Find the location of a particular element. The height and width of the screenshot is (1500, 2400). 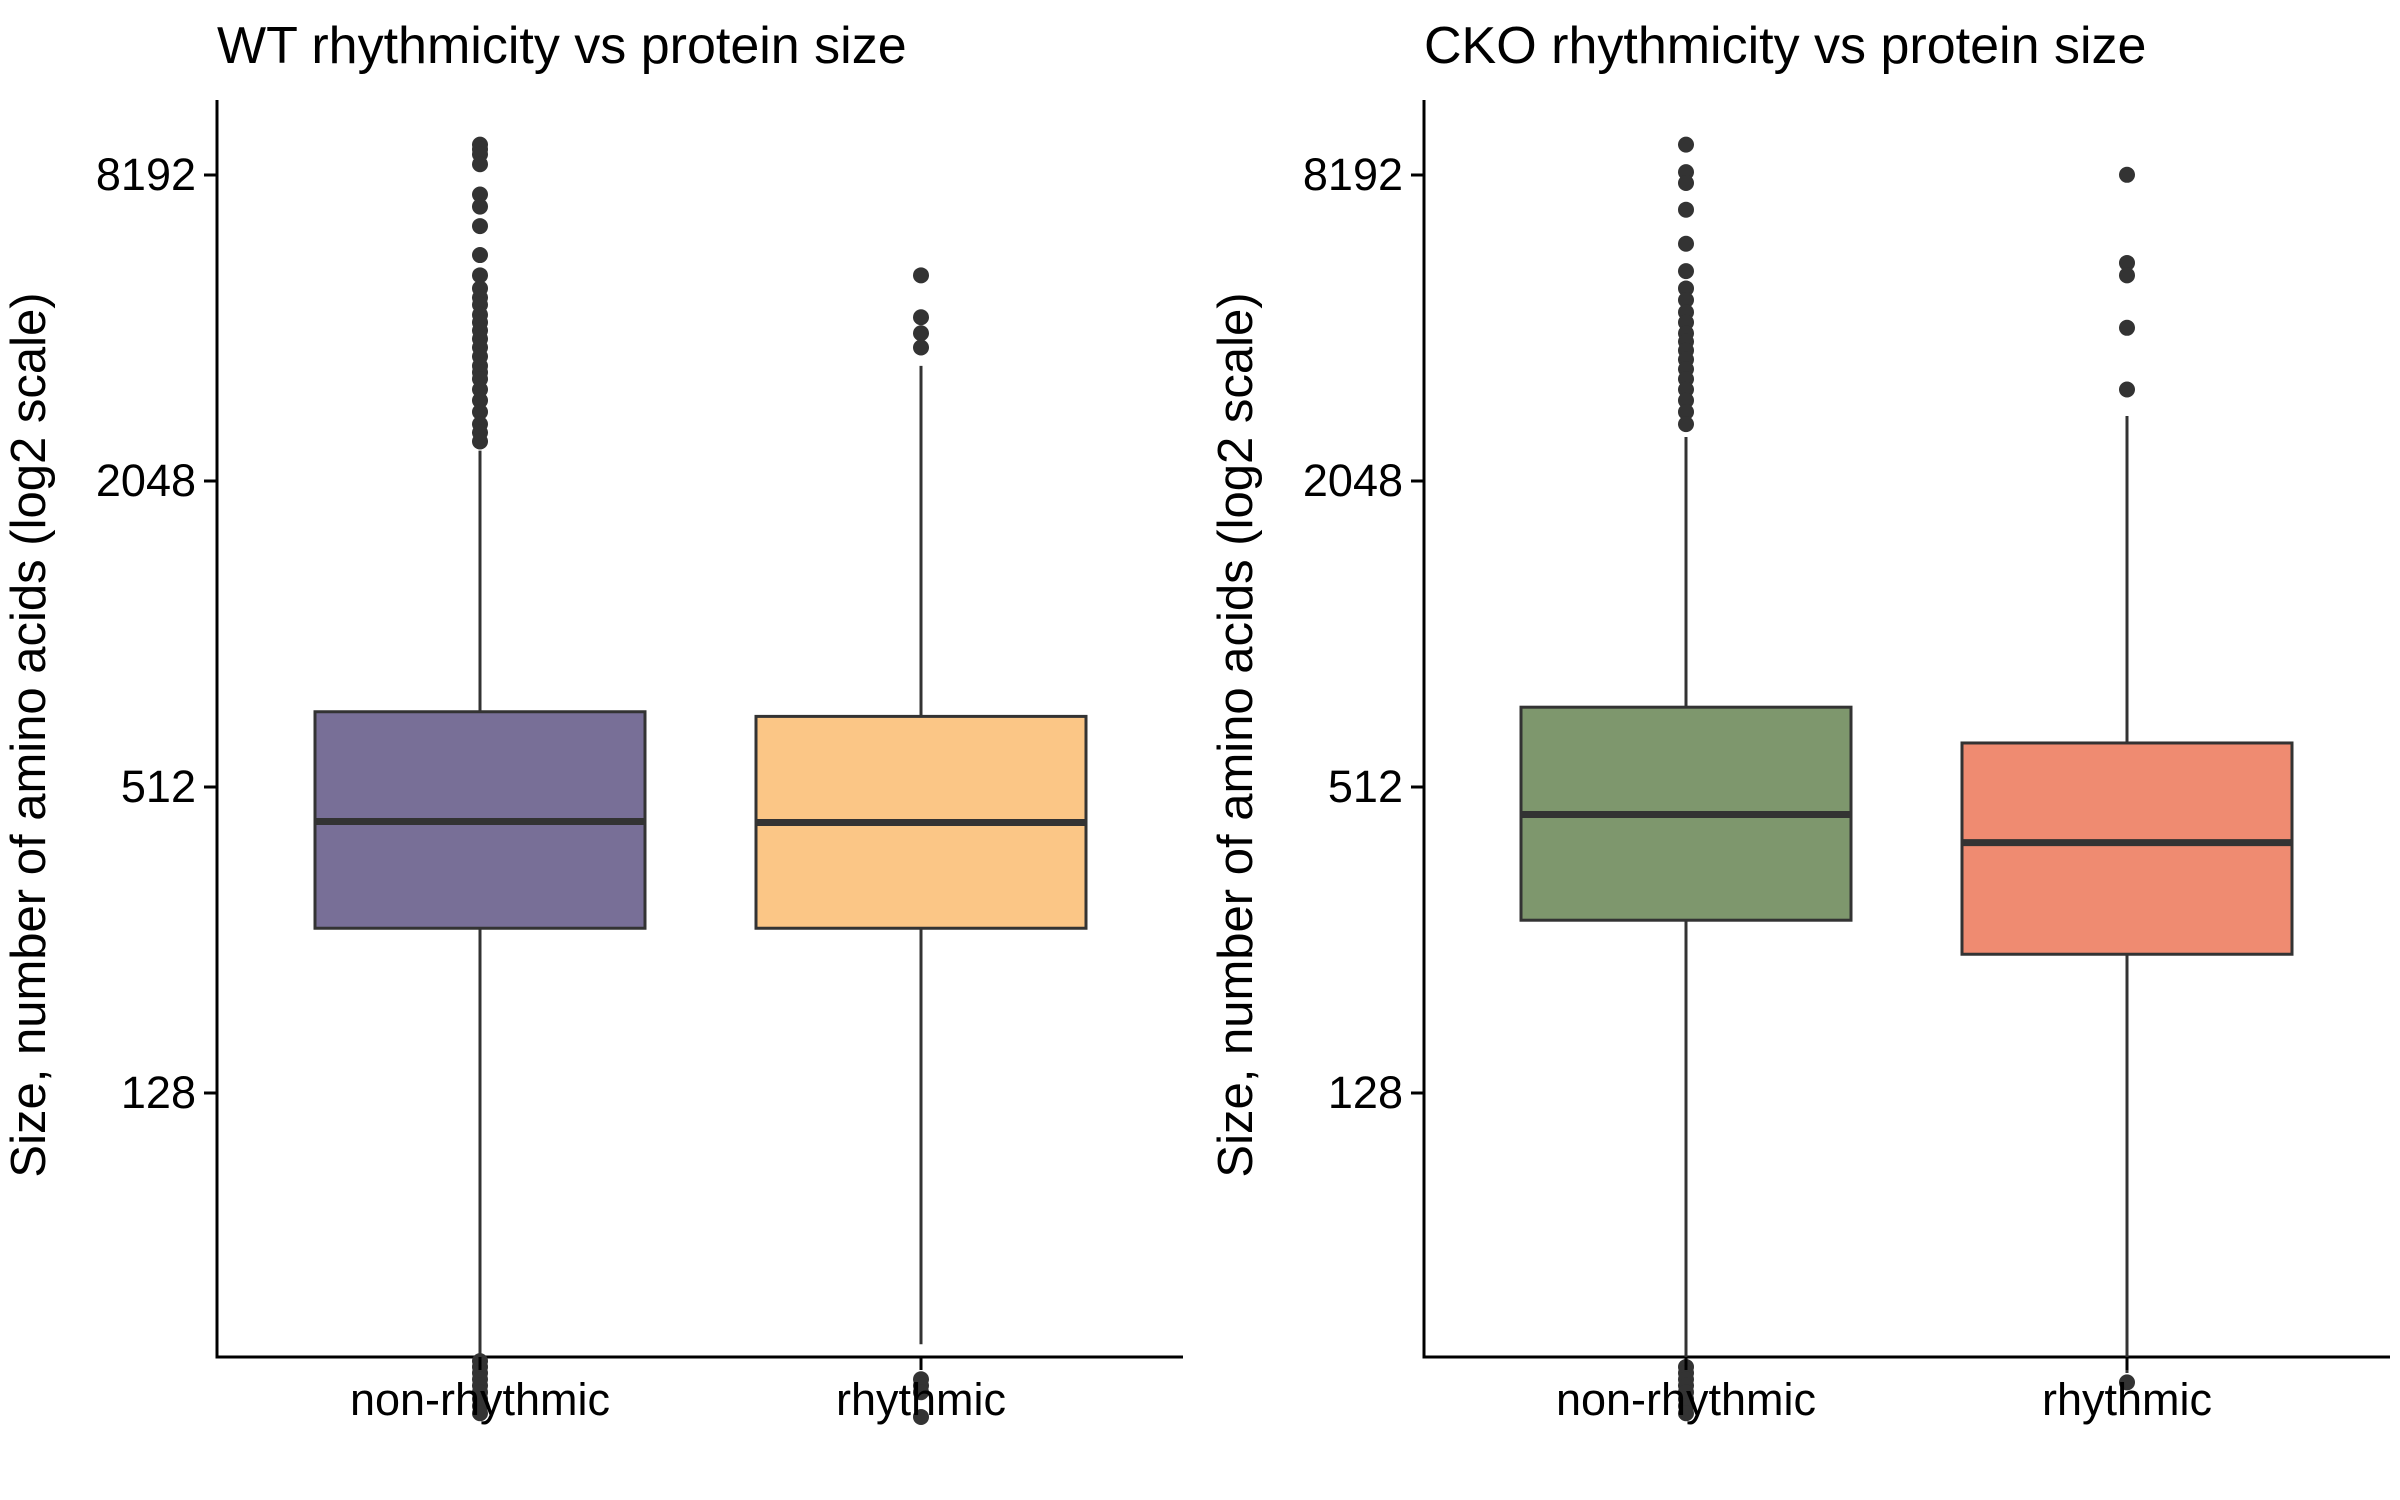

iqr-box is located at coordinates (2127, 848).